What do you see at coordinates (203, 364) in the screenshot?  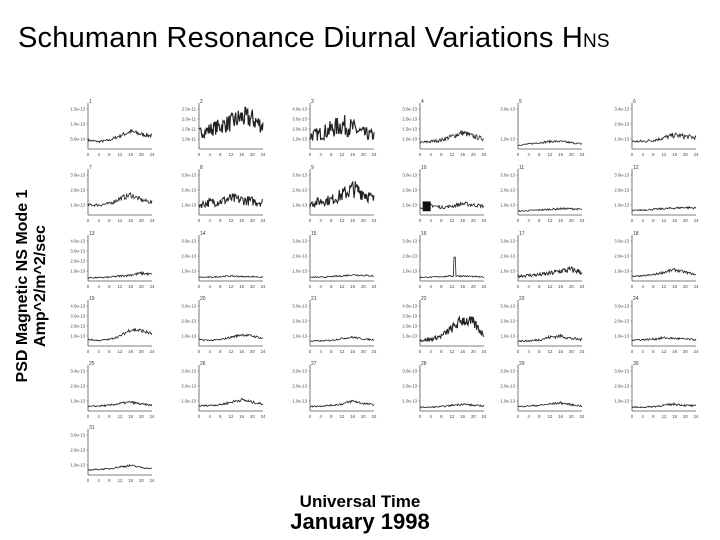 I see `panel-day-label: 26` at bounding box center [203, 364].